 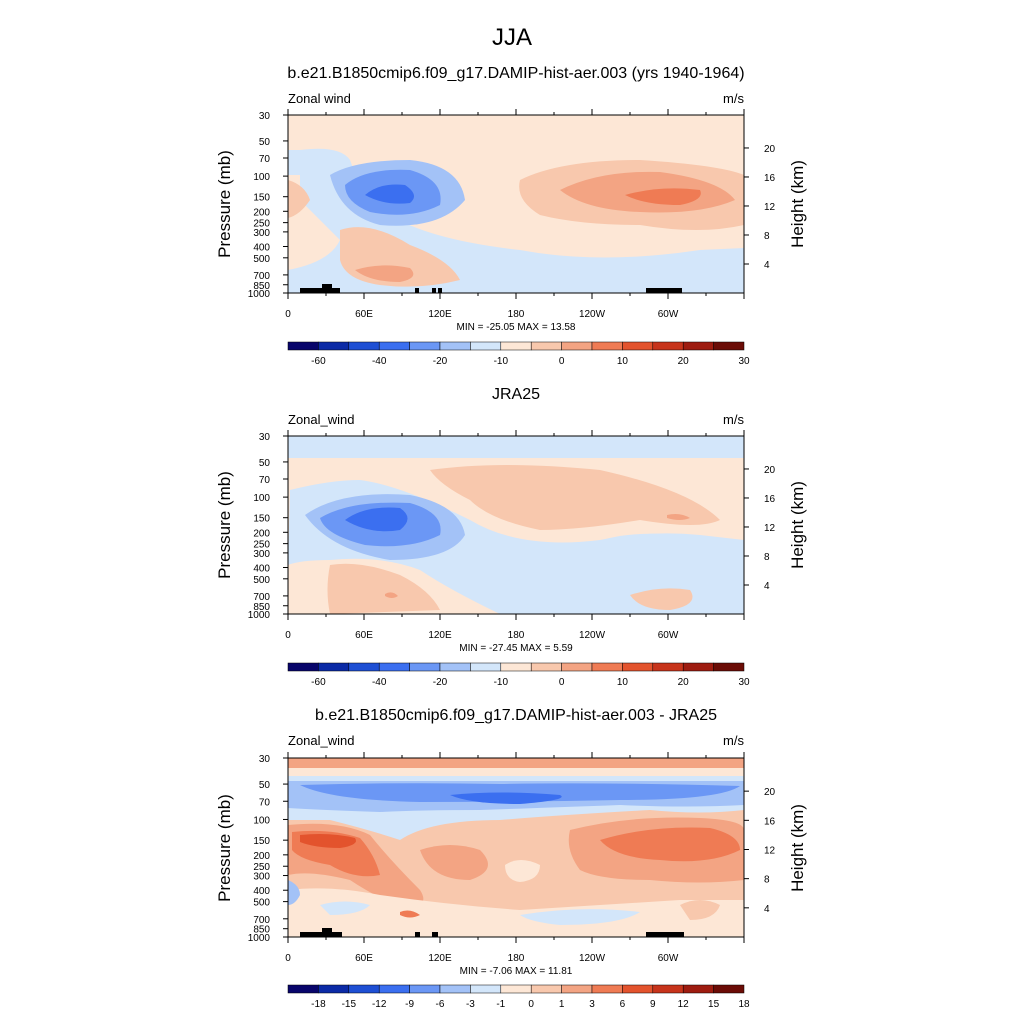 I want to click on page-title: JJA, so click(x=512, y=37).